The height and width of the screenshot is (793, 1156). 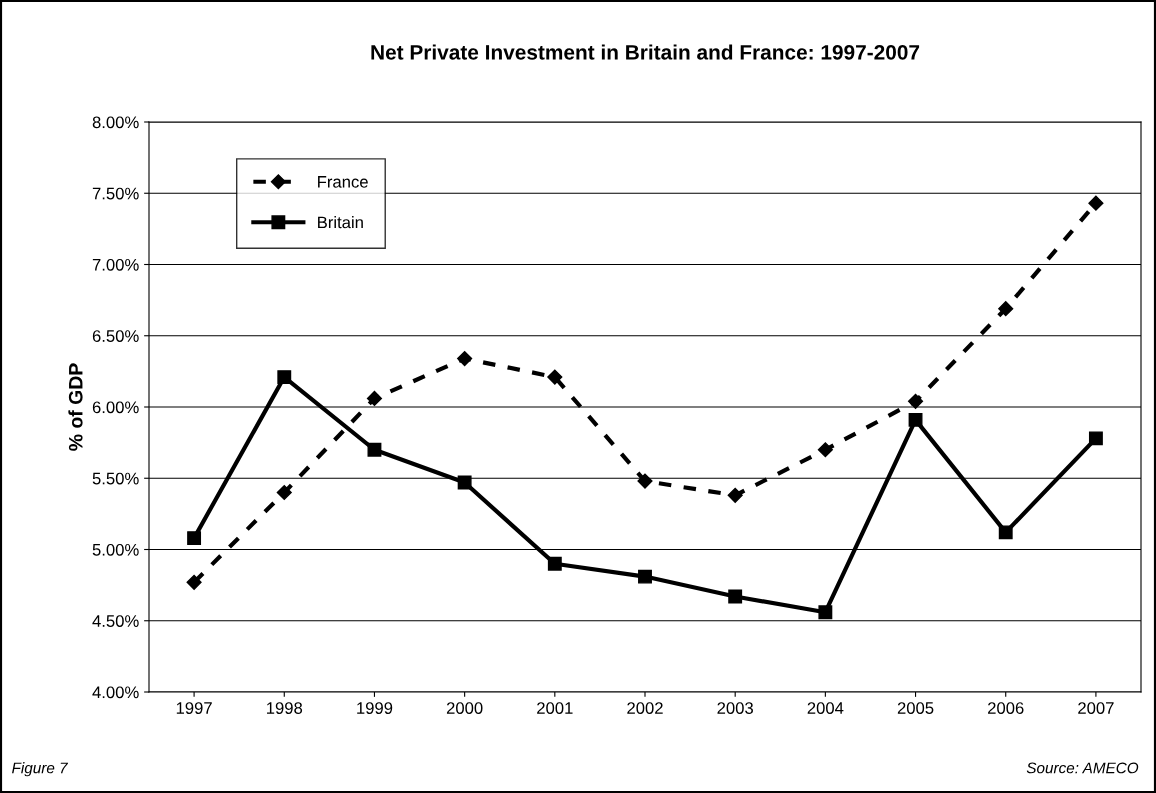 What do you see at coordinates (825, 708) in the screenshot?
I see `x-tick-label: 2004` at bounding box center [825, 708].